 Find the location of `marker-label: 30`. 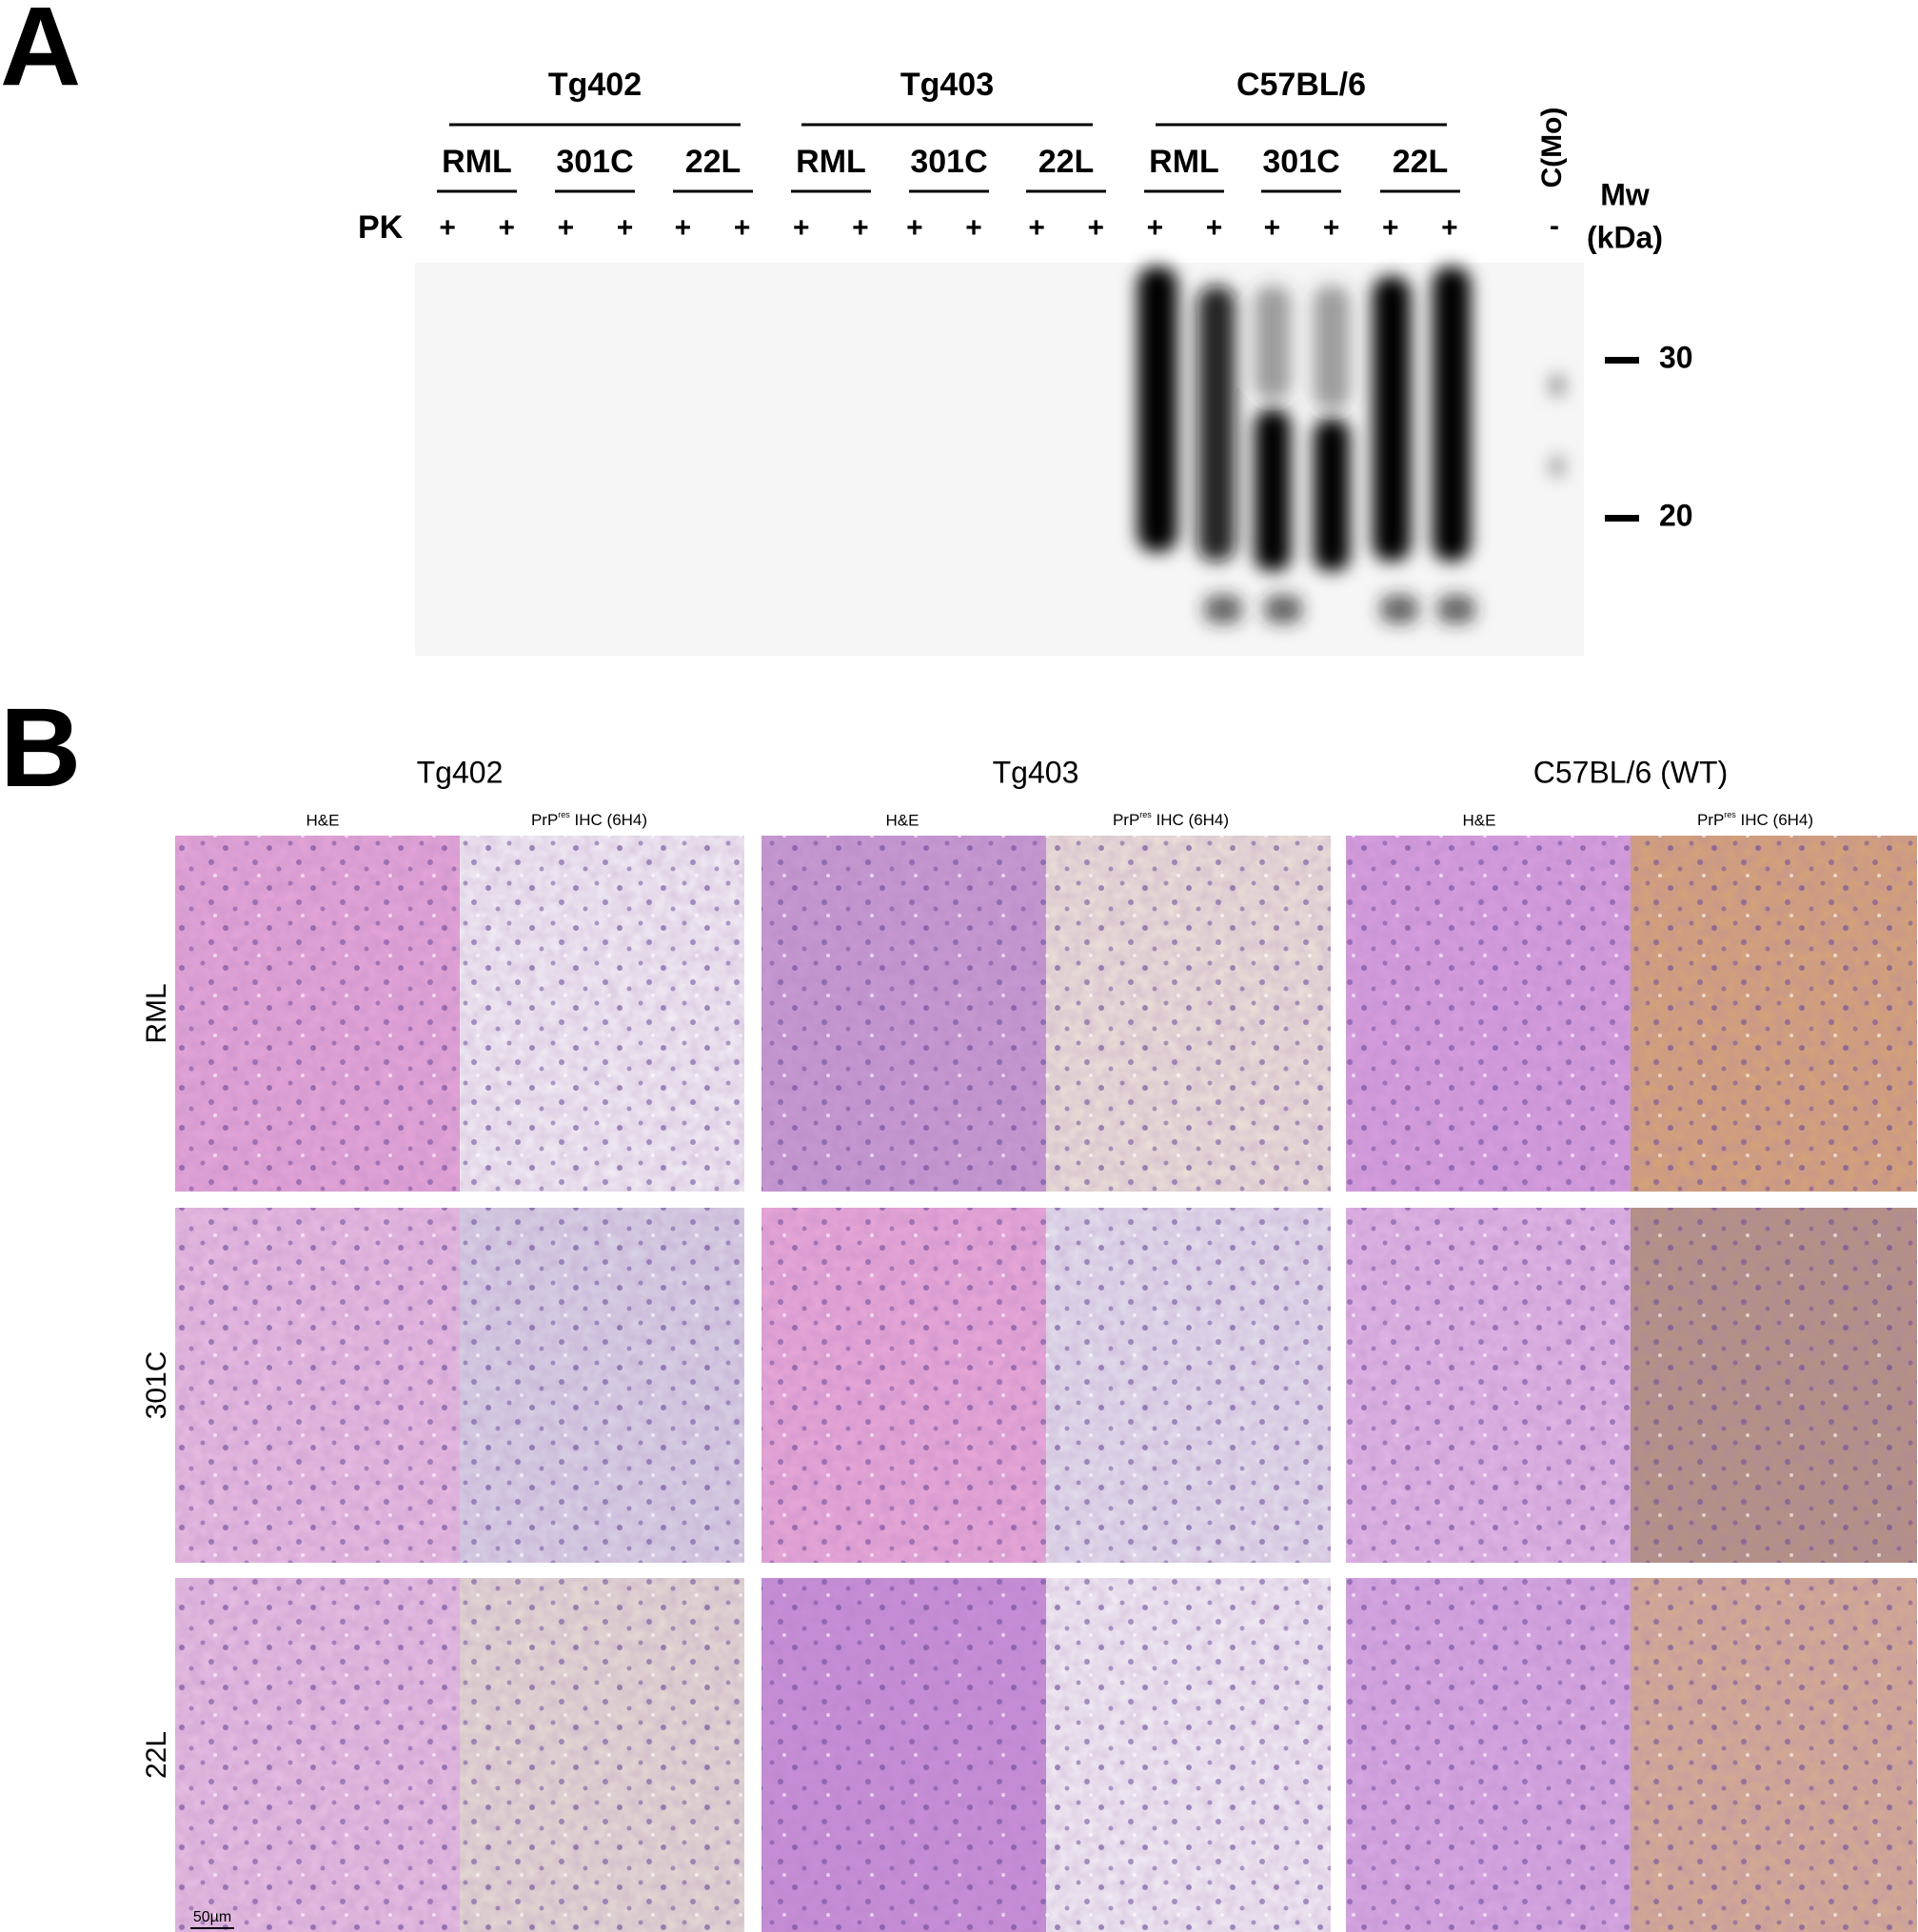

marker-label: 30 is located at coordinates (1676, 357).